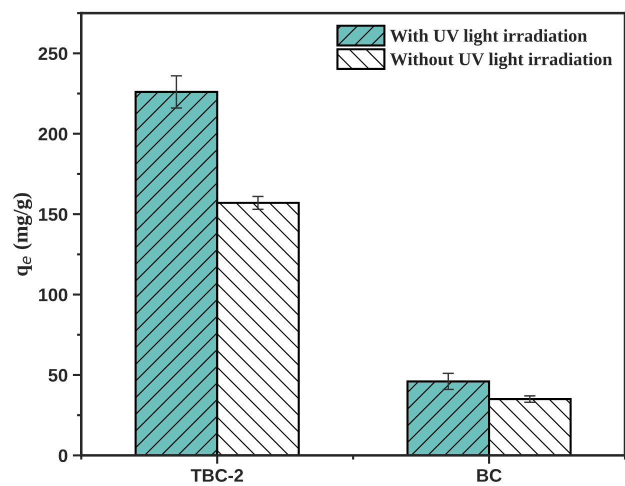 This screenshot has width=625, height=486. What do you see at coordinates (63, 455) in the screenshot?
I see `y-tick-label: 0` at bounding box center [63, 455].